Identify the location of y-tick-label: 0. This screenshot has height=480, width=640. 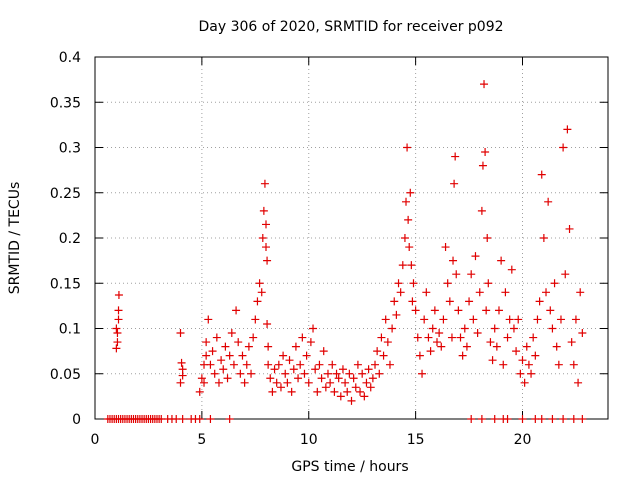
(76, 420).